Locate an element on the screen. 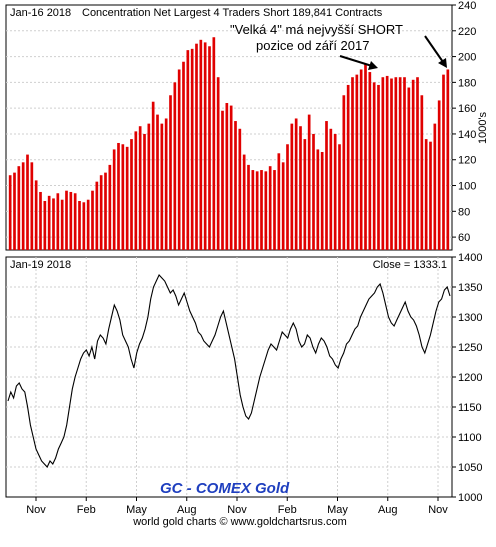 The width and height of the screenshot is (496, 547). annotation-line-1: "Velká 4" má nejvyšší SHORT is located at coordinates (316, 29).